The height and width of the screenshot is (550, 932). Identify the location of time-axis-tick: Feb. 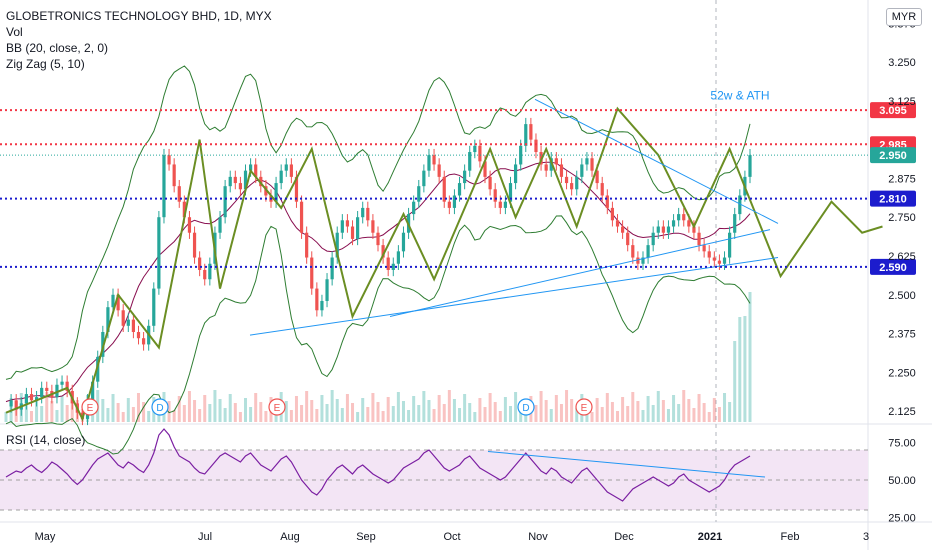
(790, 537).